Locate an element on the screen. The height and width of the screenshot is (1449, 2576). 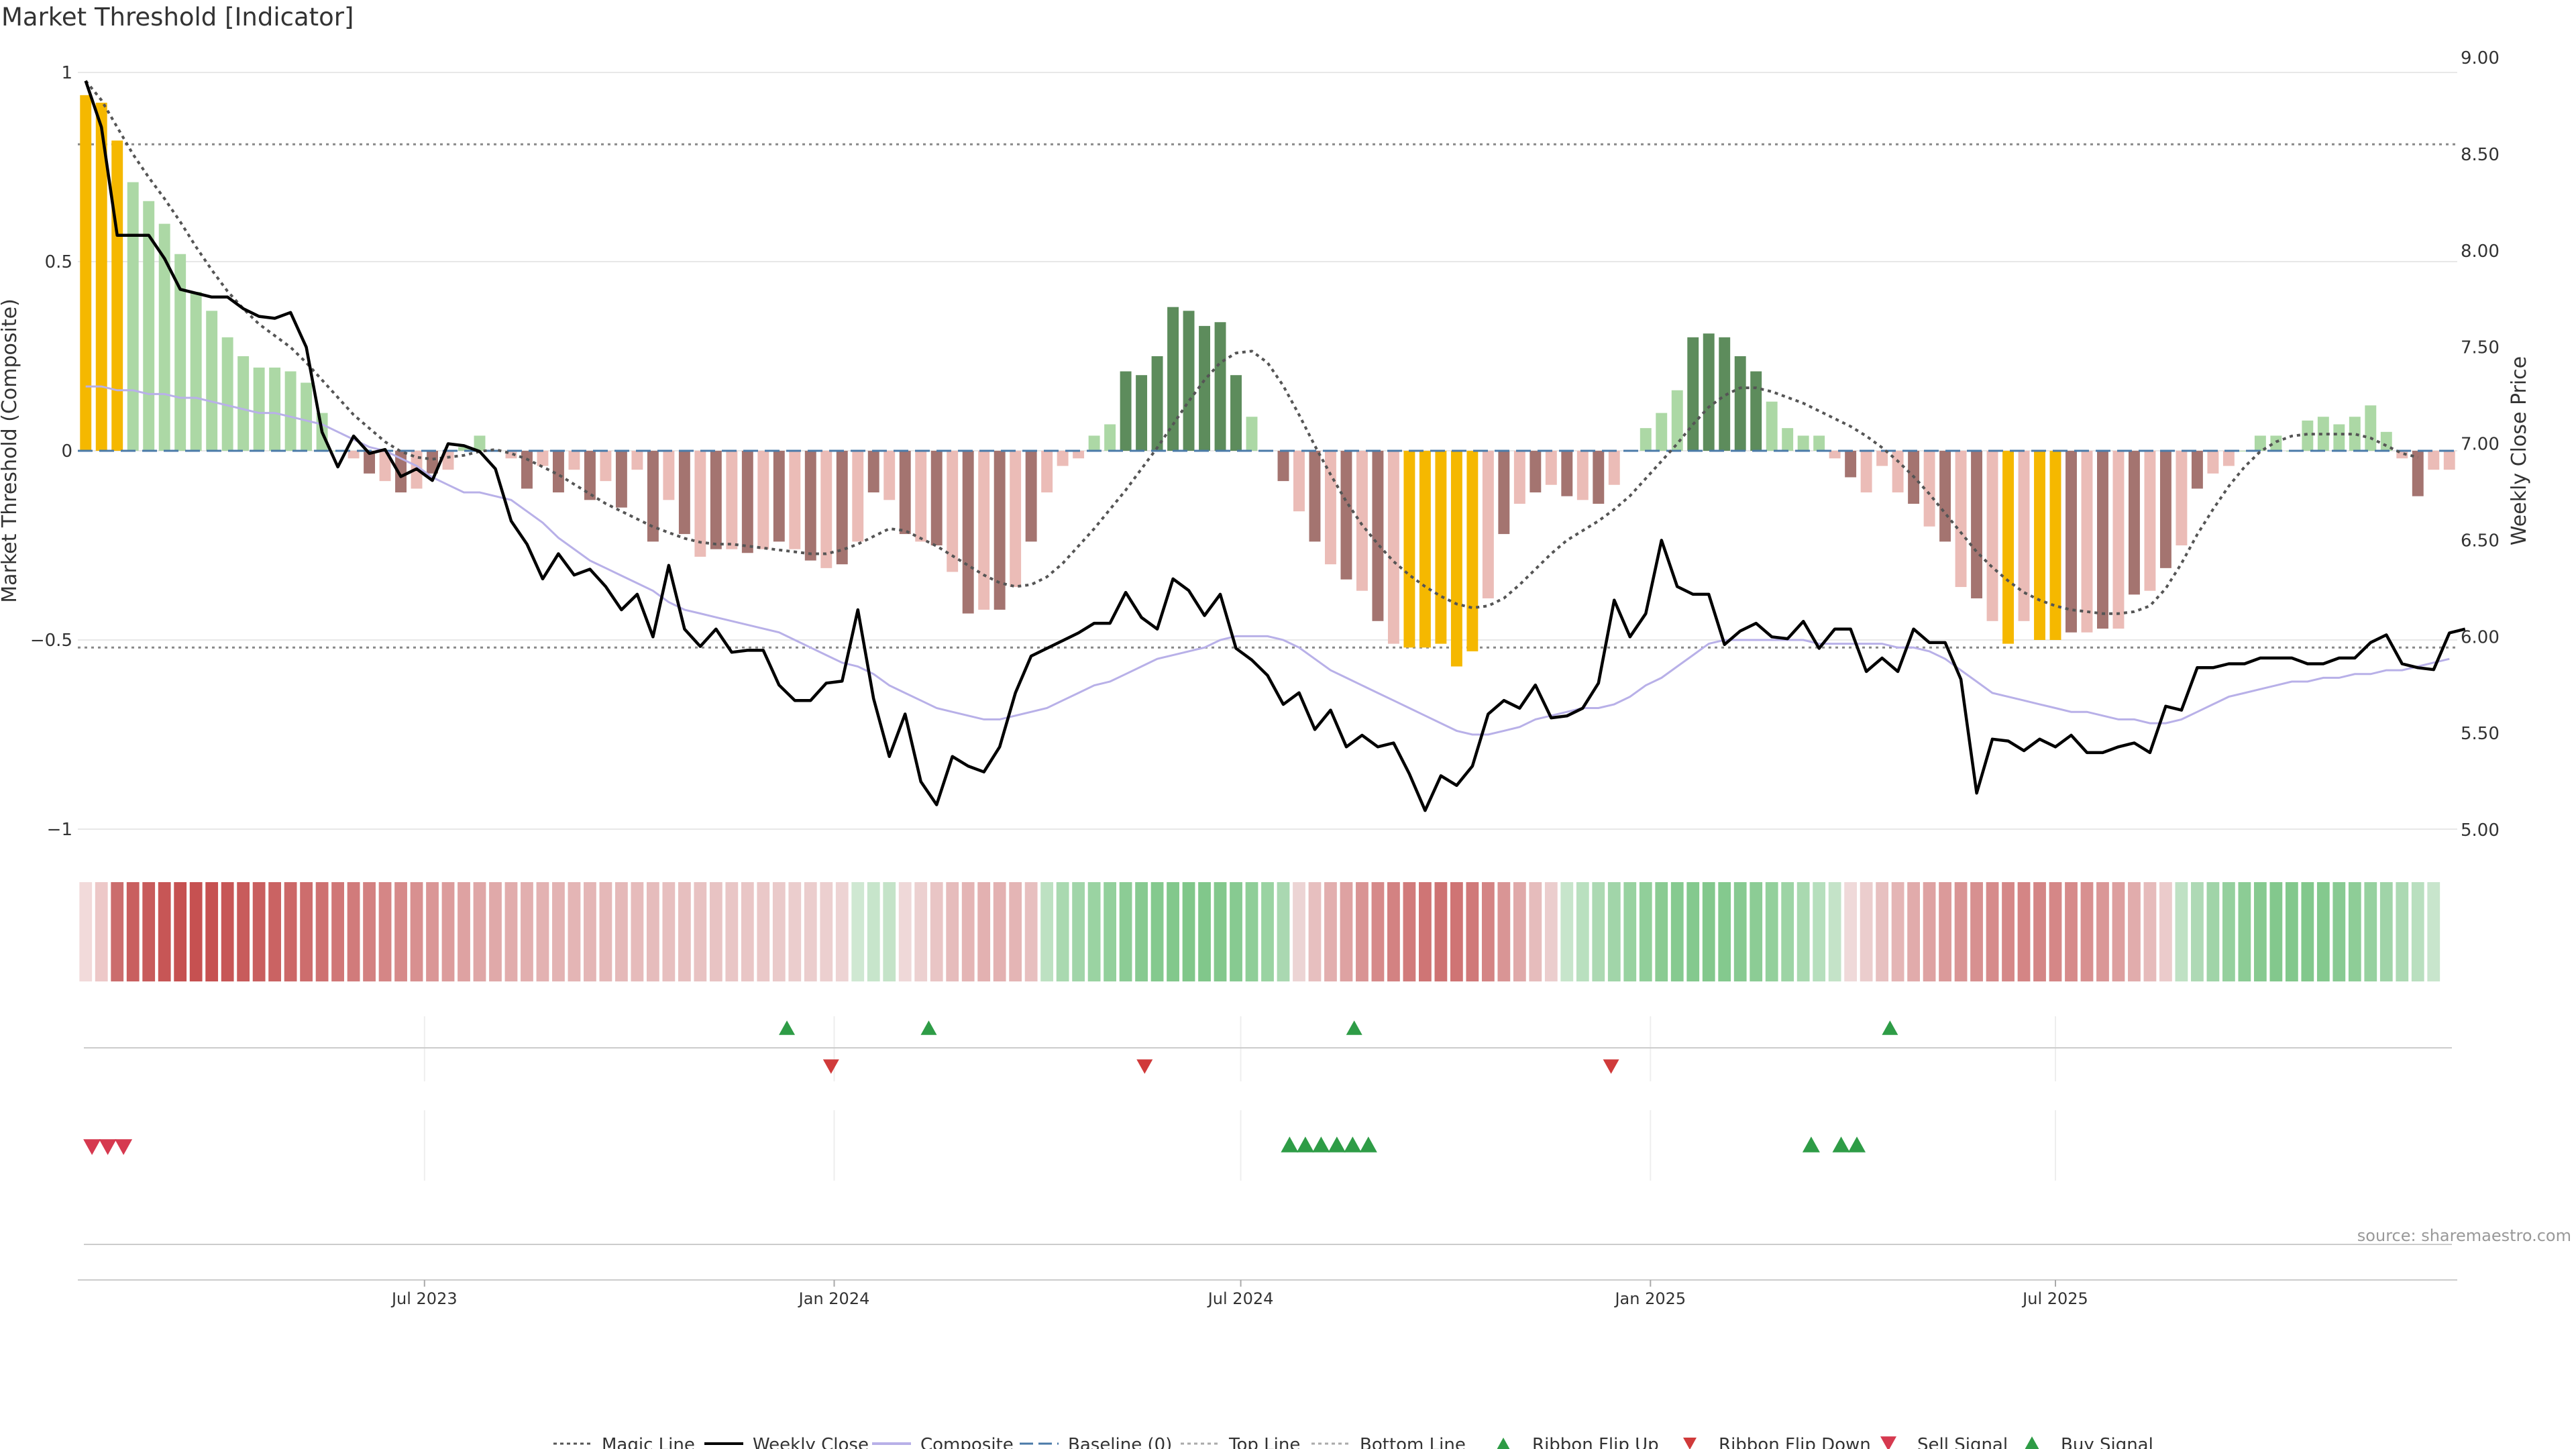
ribbon-flip-down-marker is located at coordinates (1144, 1066).